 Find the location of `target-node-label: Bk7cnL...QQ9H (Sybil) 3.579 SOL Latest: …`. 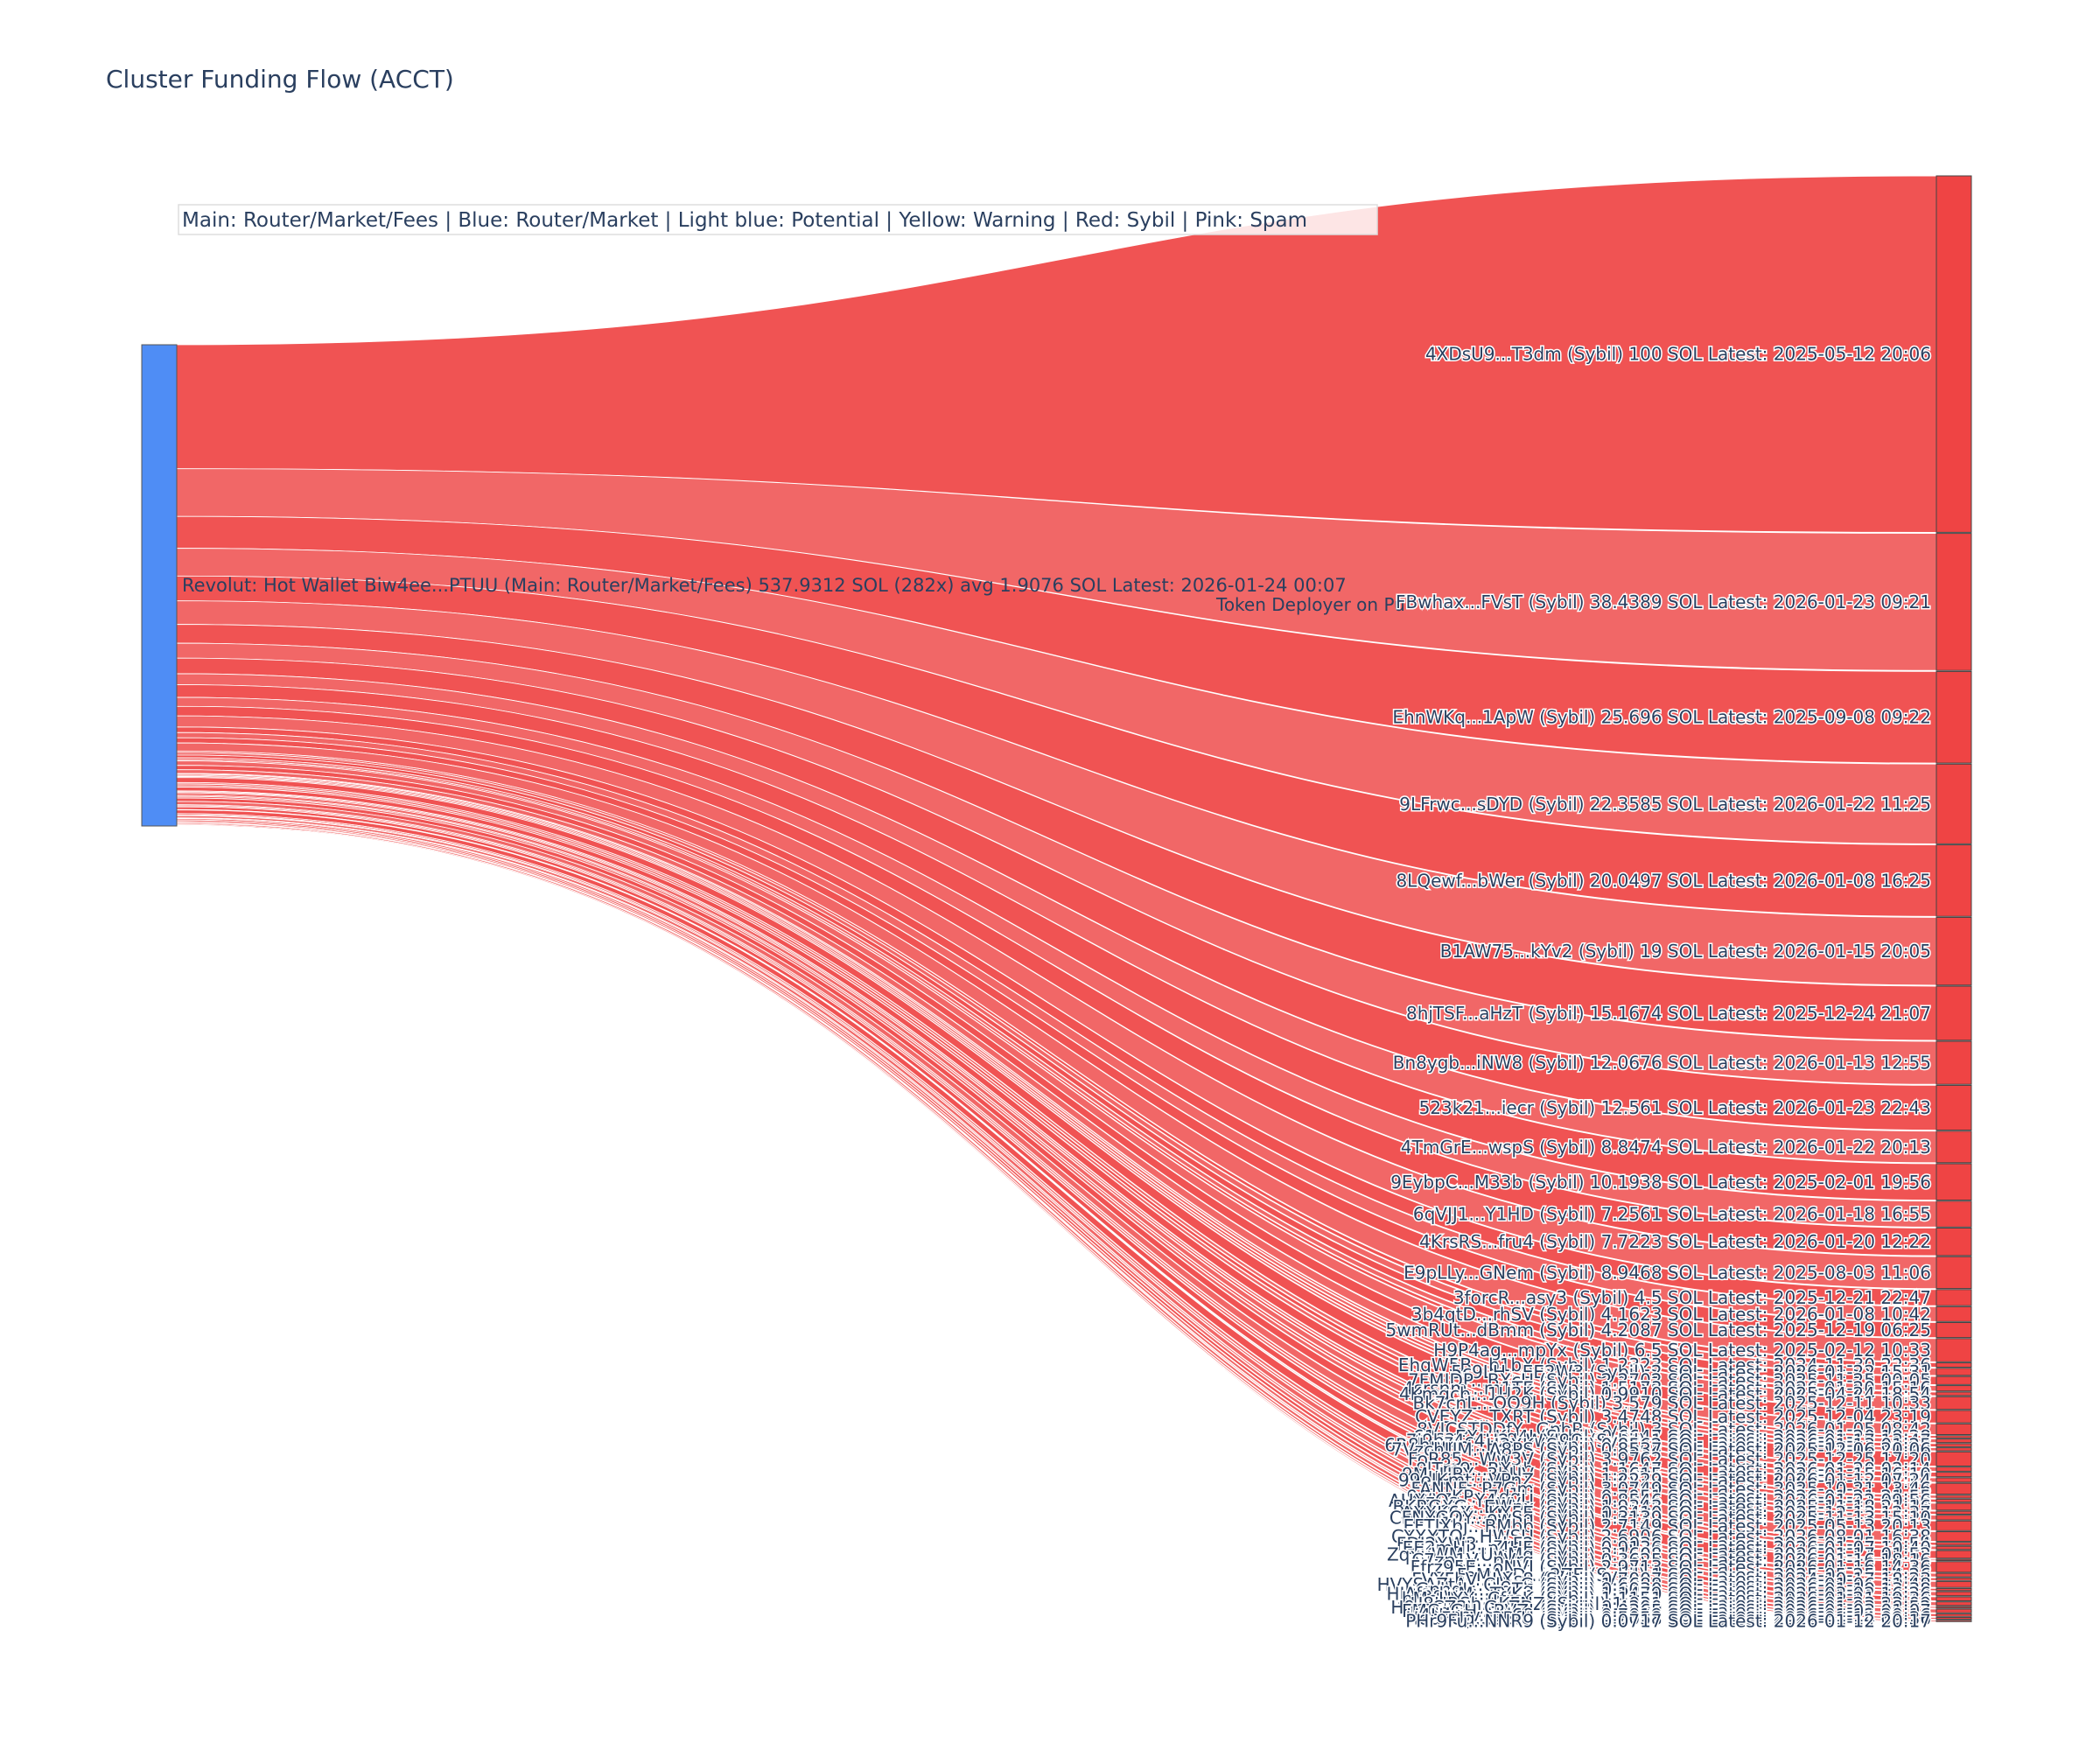

target-node-label: Bk7cnL...QQ9H (Sybil) 3.579 SOL Latest: … is located at coordinates (1672, 1402).